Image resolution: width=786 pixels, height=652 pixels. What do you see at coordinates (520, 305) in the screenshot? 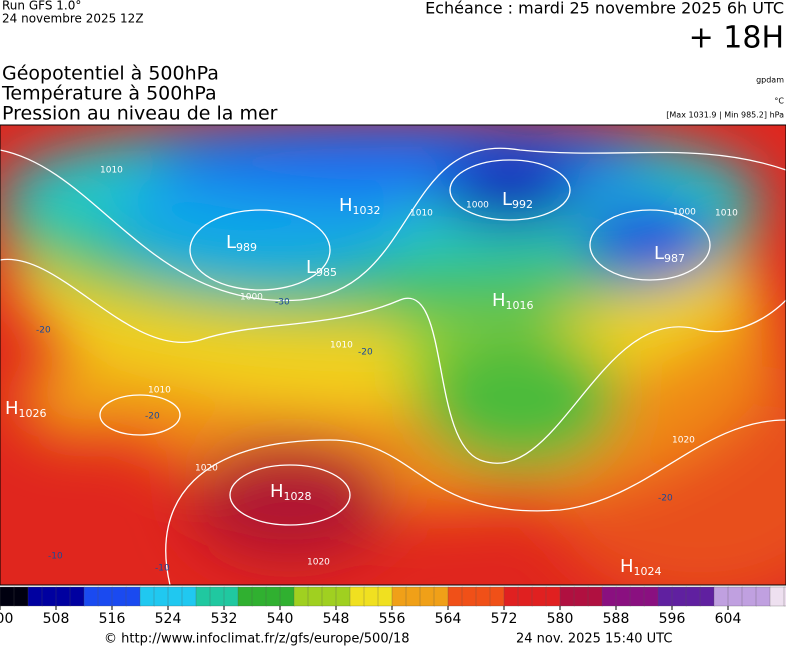
I see `center-value: 1016` at bounding box center [520, 305].